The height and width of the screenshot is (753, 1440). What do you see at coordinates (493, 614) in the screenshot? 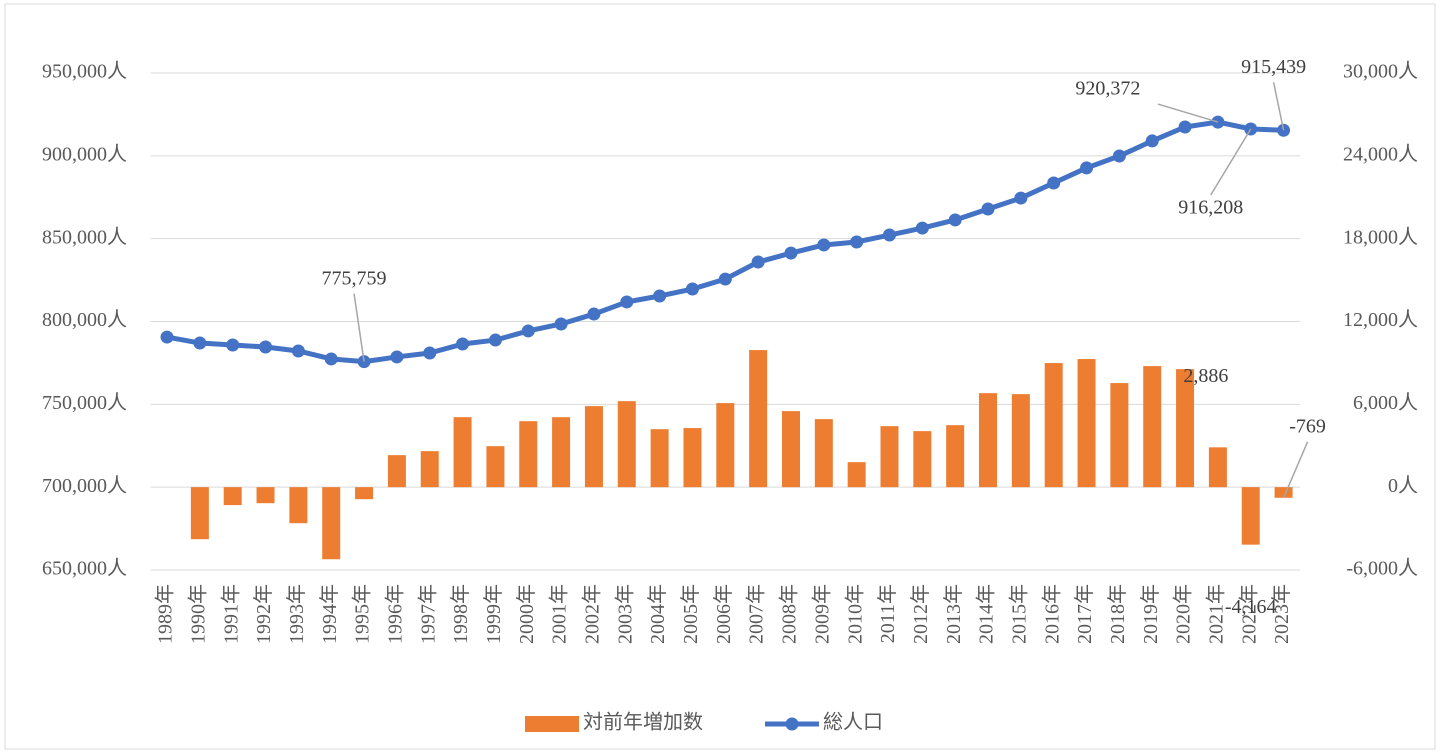
I see `x-tick-label: 1999年` at bounding box center [493, 614].